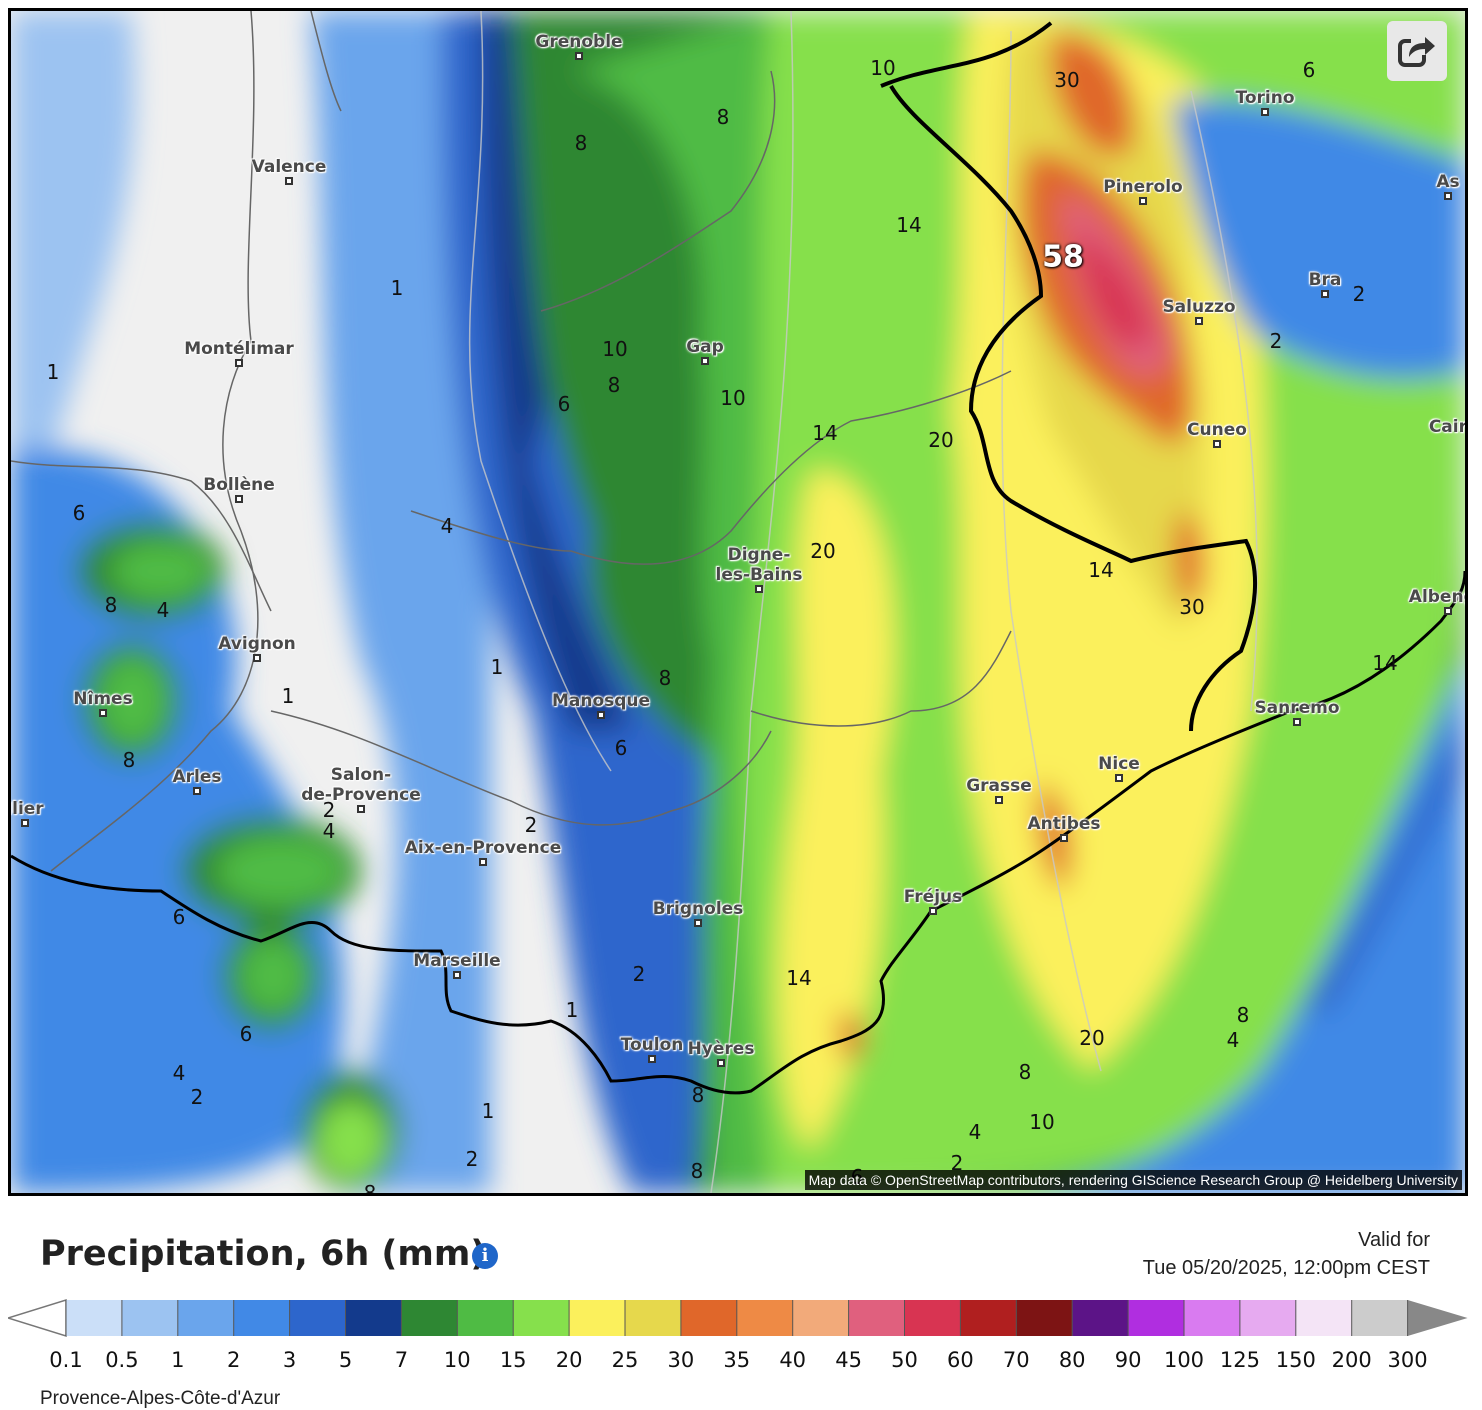 This screenshot has width=1482, height=1410. What do you see at coordinates (160, 1398) in the screenshot?
I see `region-label: Provence-Alpes-Côte-d'Azur` at bounding box center [160, 1398].